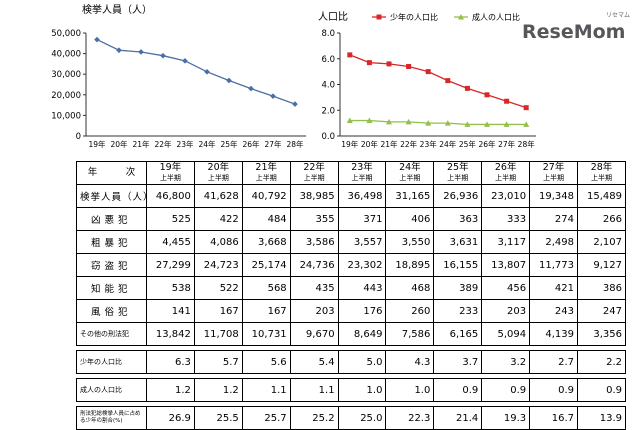 This screenshot has width=640, height=430. What do you see at coordinates (506, 265) in the screenshot?
I see `table-cell: 13,807` at bounding box center [506, 265].